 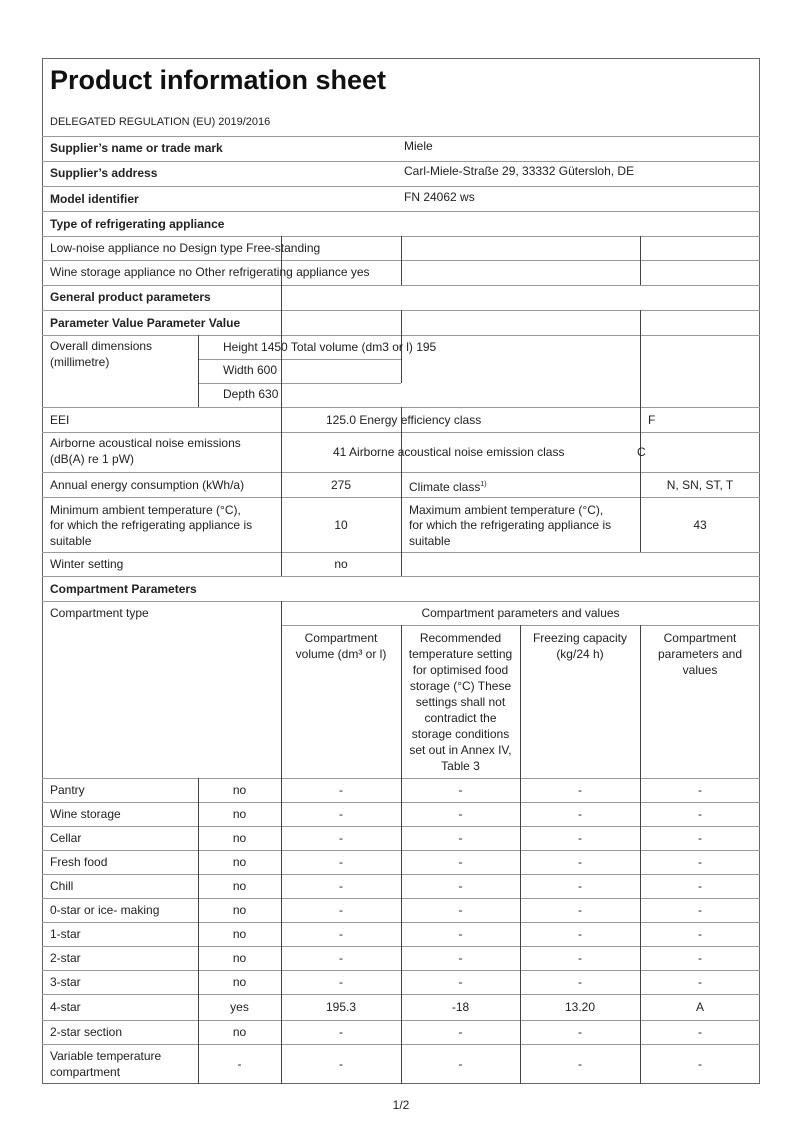 I want to click on compartment-column-header: Compartment volume (dm³ or l), so click(x=341, y=646).